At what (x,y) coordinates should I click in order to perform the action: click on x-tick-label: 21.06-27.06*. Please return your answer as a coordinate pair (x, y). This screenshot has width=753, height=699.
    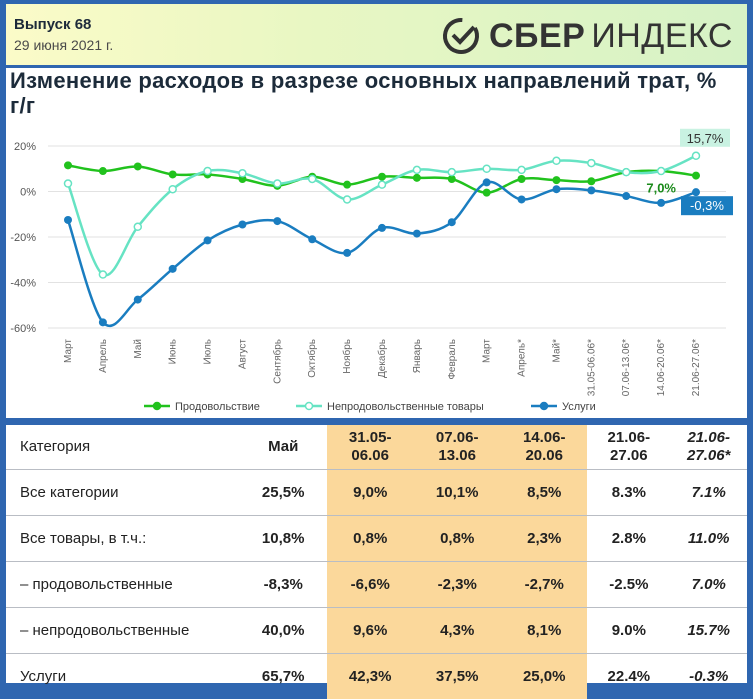
    Looking at the image, I should click on (696, 367).